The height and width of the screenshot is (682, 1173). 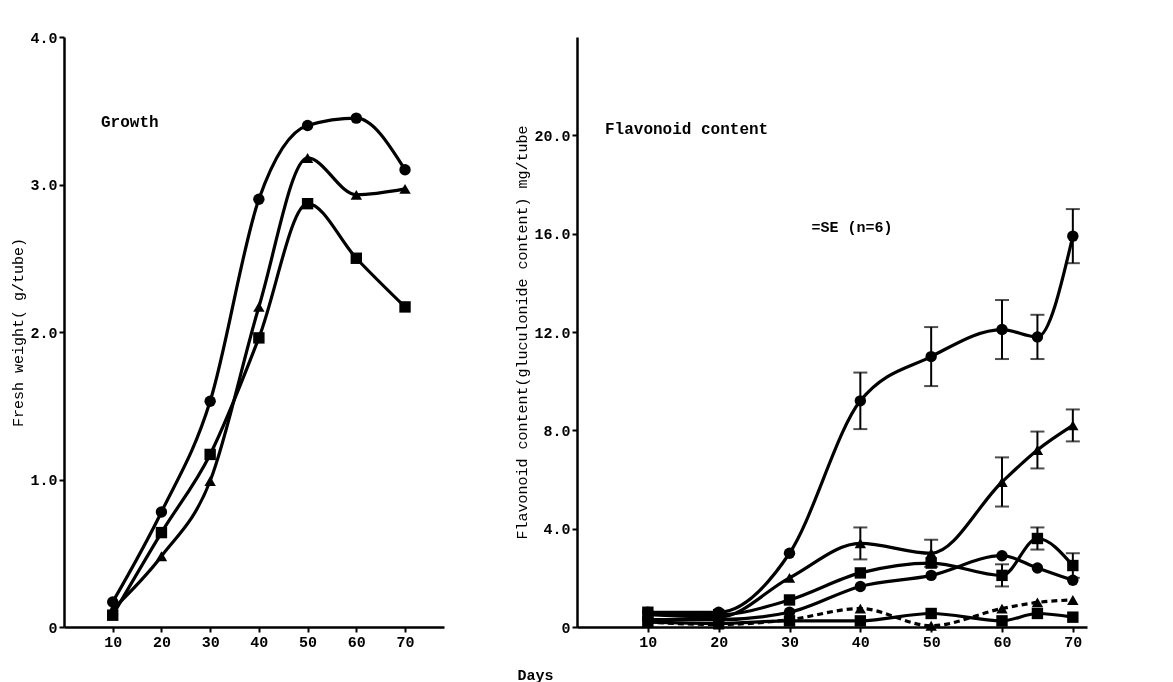 I want to click on y-tick-label: 1.0, so click(x=44, y=481).